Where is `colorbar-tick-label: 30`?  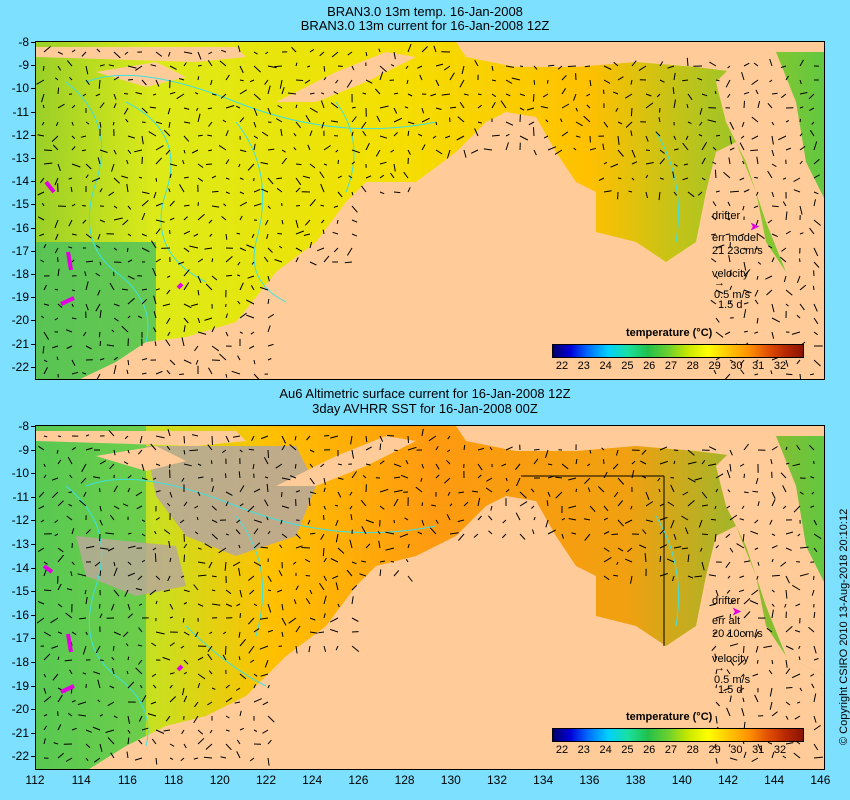
colorbar-tick-label: 30 is located at coordinates (736, 750).